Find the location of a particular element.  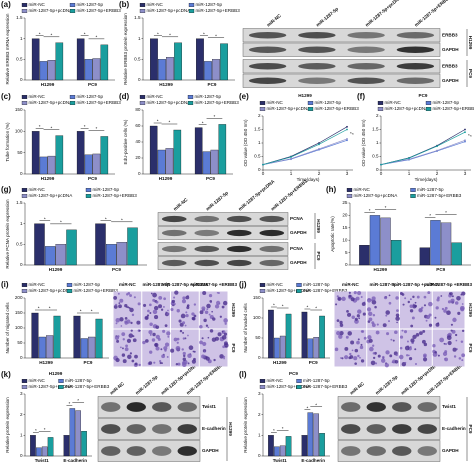

panel-label: (i) is located at coordinates (5, 284).